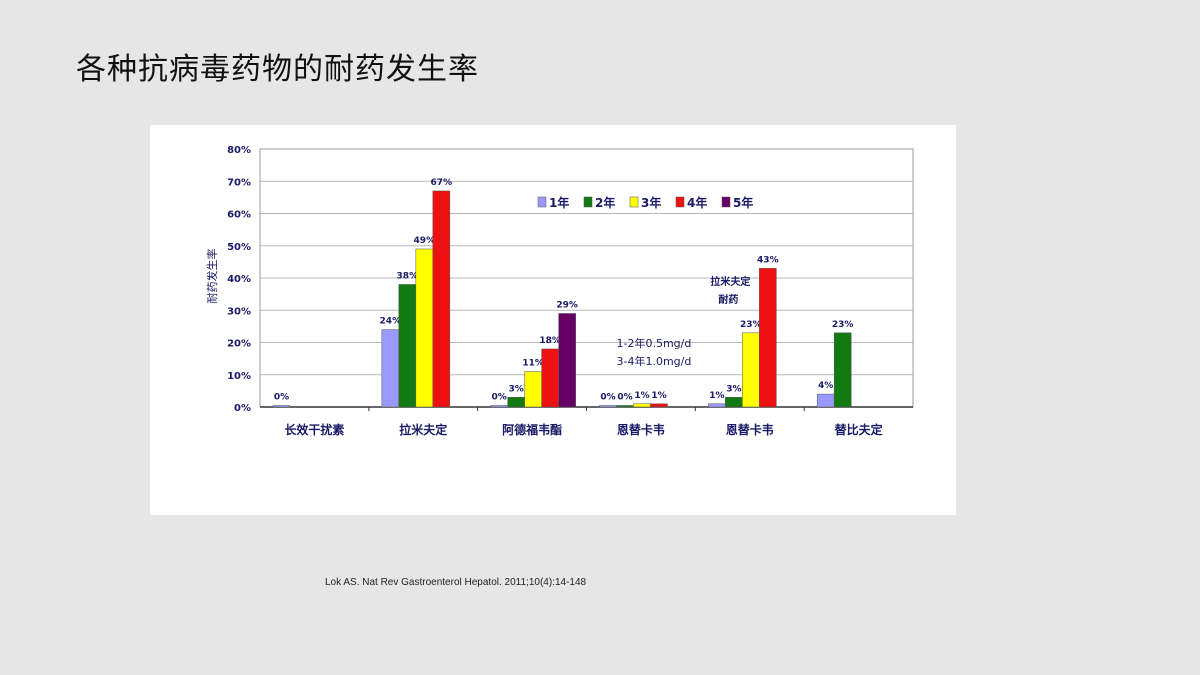  Describe the element at coordinates (239, 182) in the screenshot. I see `y-tick-label: 70%` at that location.